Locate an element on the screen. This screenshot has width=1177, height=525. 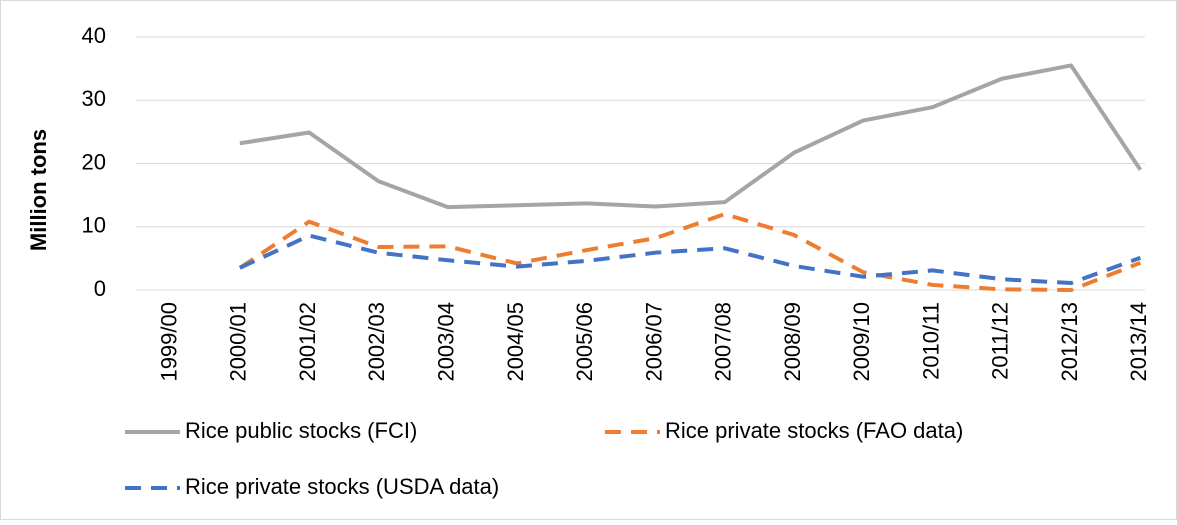
x-tick-label: 2010/11 is located at coordinates (930, 341).